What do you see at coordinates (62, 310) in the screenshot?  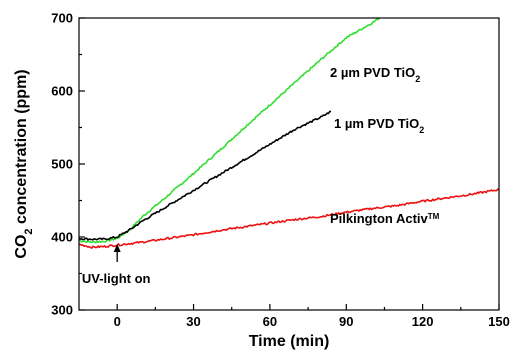 I see `y-tick-label: 300` at bounding box center [62, 310].